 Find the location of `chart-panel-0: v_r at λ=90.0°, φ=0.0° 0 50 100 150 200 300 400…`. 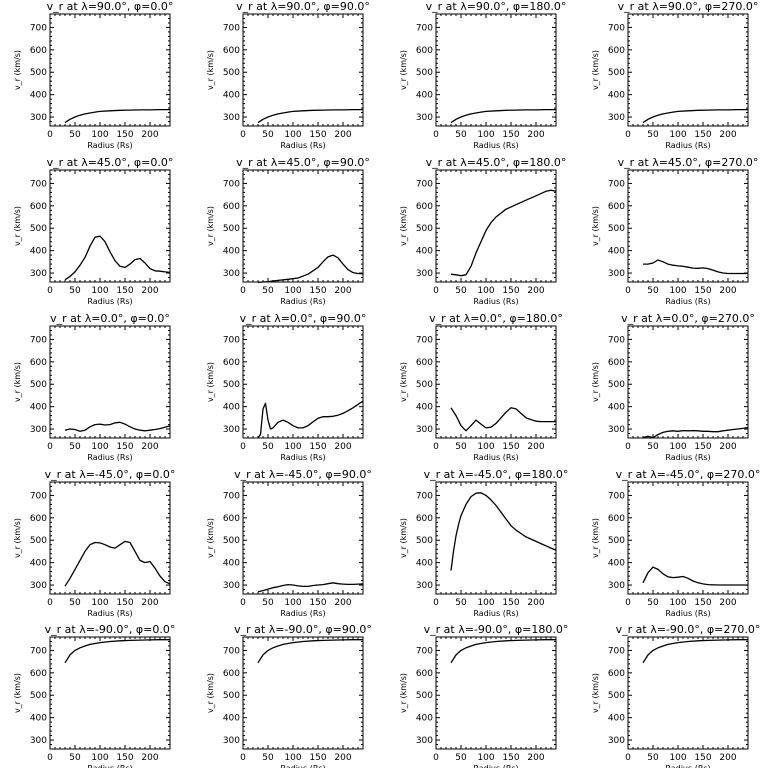

chart-panel-0: v_r at λ=90.0°, φ=0.0° 0 50 100 150 200 300 400… is located at coordinates (93, 75).